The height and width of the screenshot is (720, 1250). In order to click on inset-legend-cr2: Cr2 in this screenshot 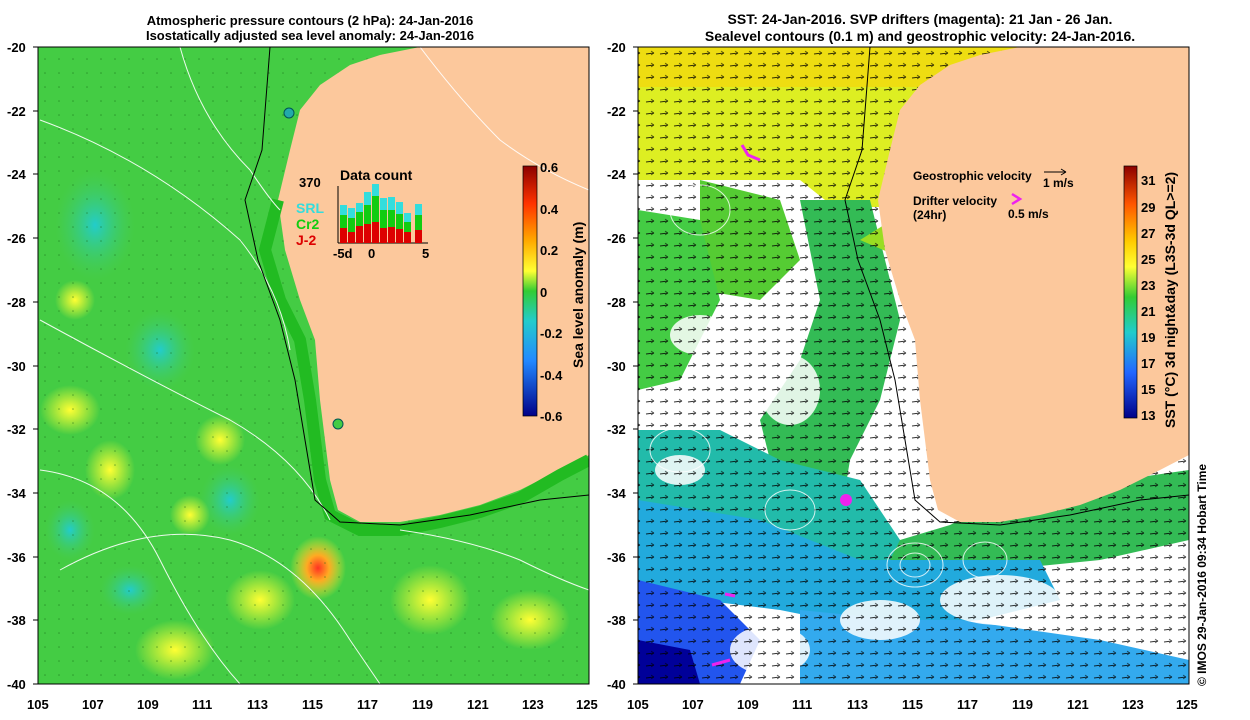, I will do `click(308, 224)`.